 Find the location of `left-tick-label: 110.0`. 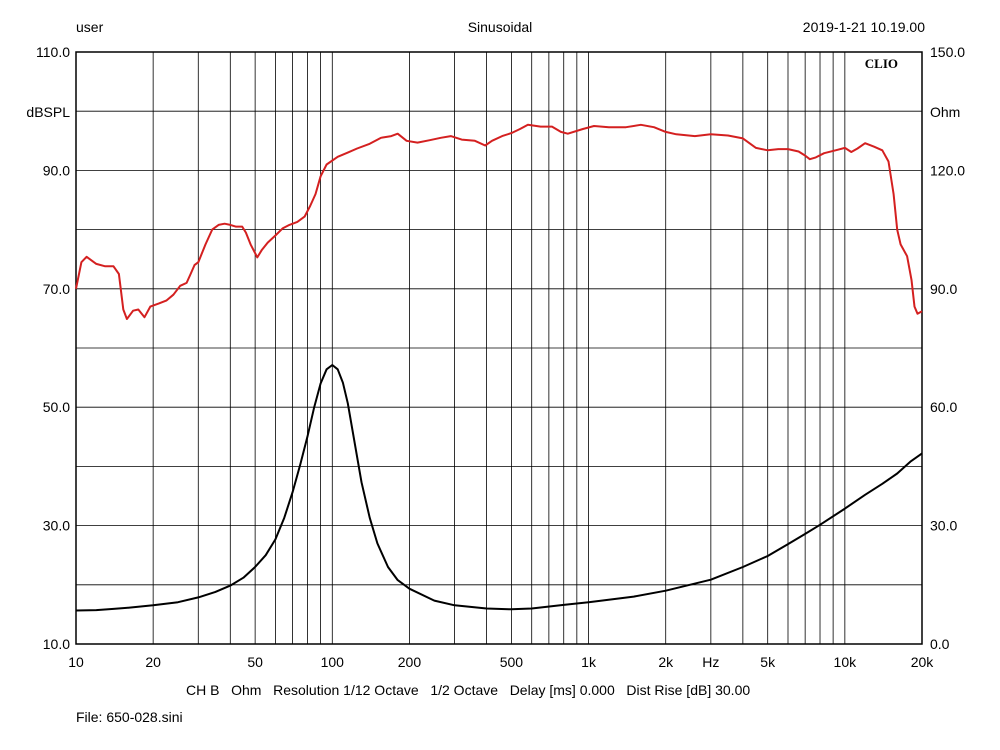

left-tick-label: 110.0 is located at coordinates (53, 52).